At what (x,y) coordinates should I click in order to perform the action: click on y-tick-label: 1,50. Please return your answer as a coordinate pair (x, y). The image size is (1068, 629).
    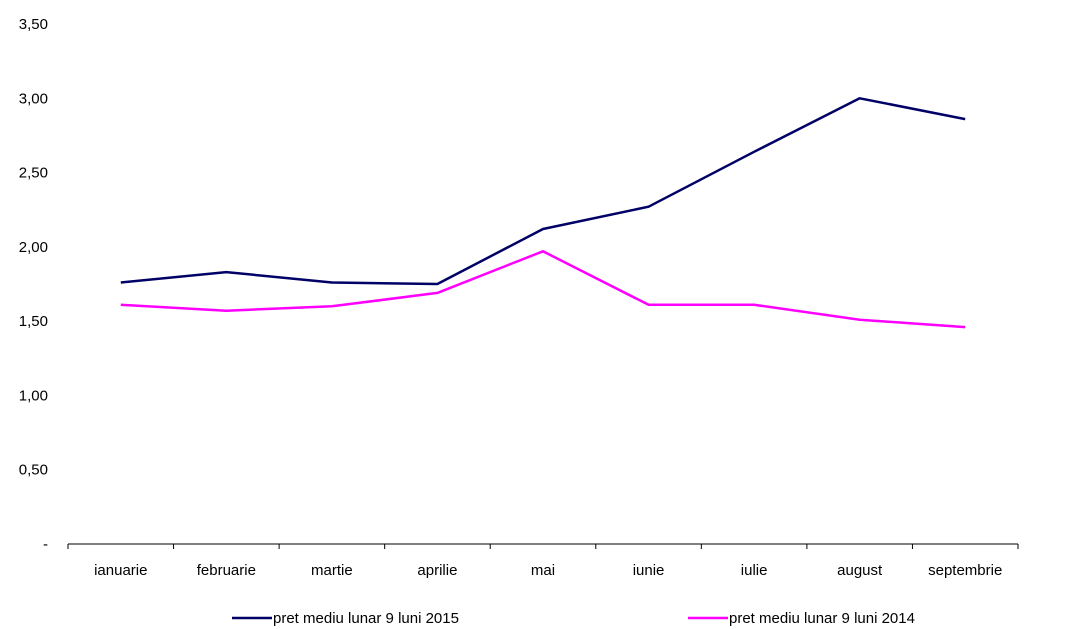
    Looking at the image, I should click on (33, 321).